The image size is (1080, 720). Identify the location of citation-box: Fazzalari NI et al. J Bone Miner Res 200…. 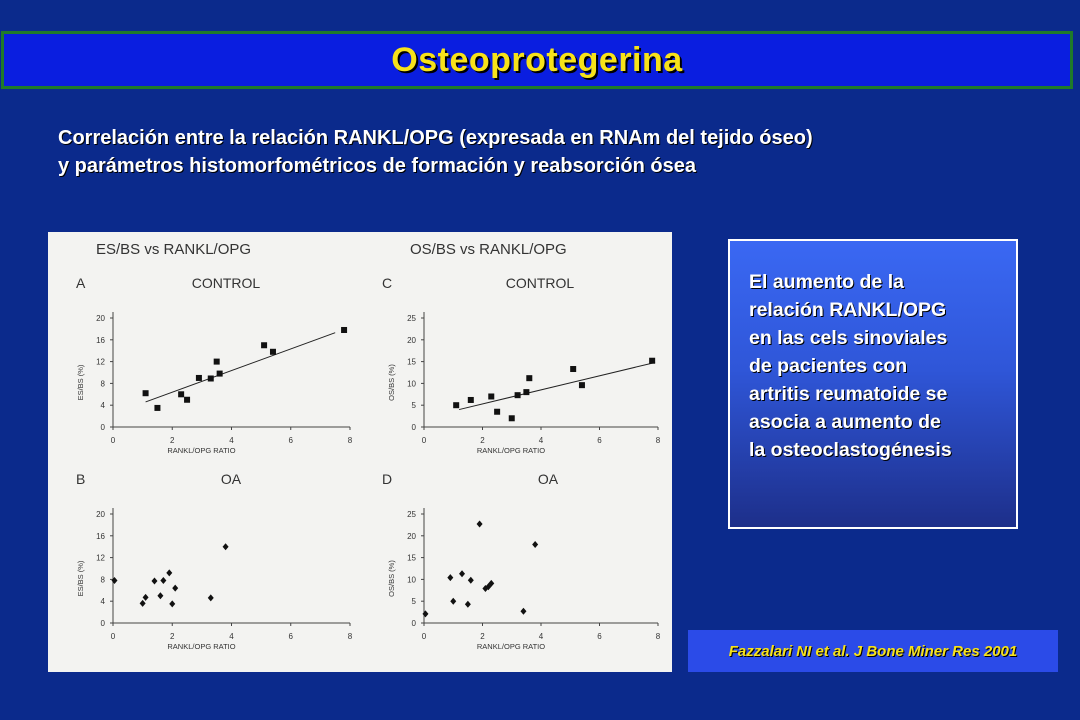
(873, 651).